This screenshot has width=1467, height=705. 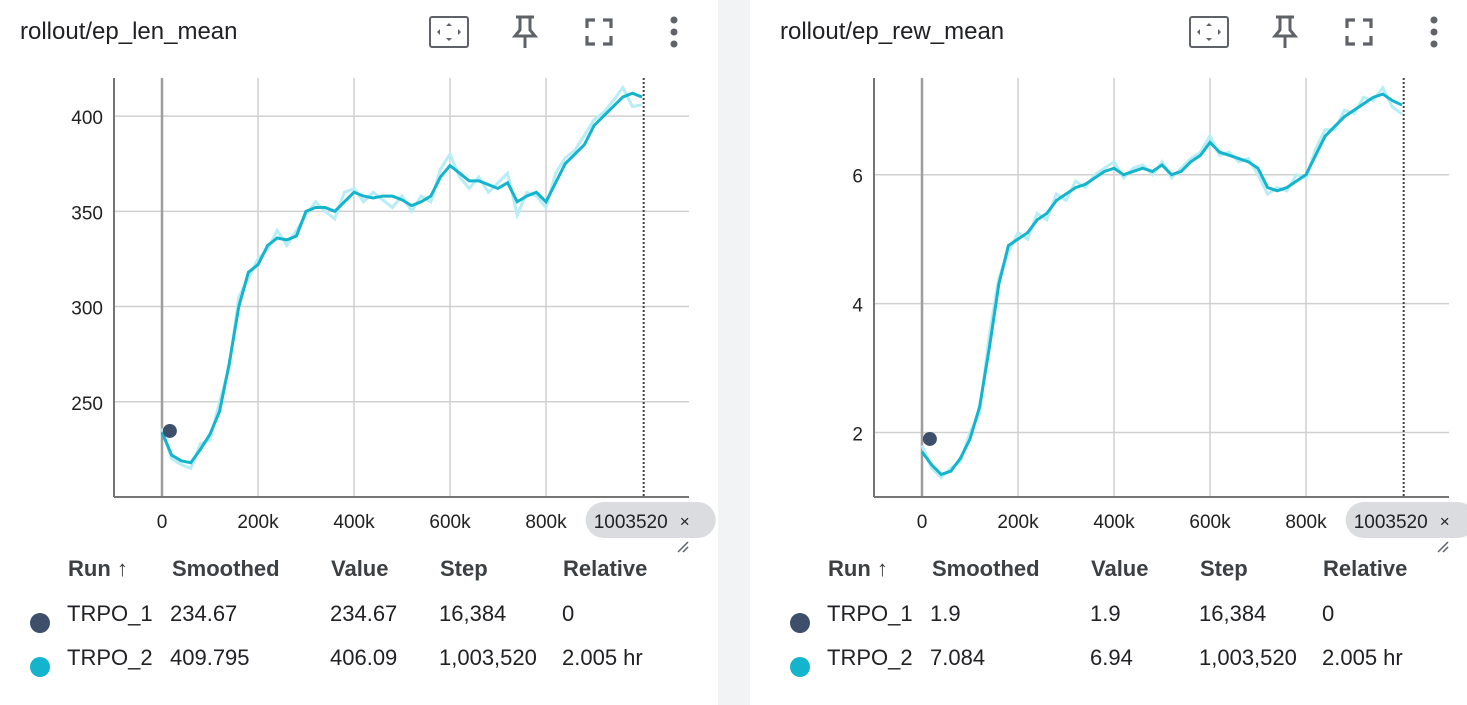 I want to click on legend-row-trpo-2: TRPO_2 7.084 6.94 1,003,520 2.005 hr, so click(x=1113, y=665).